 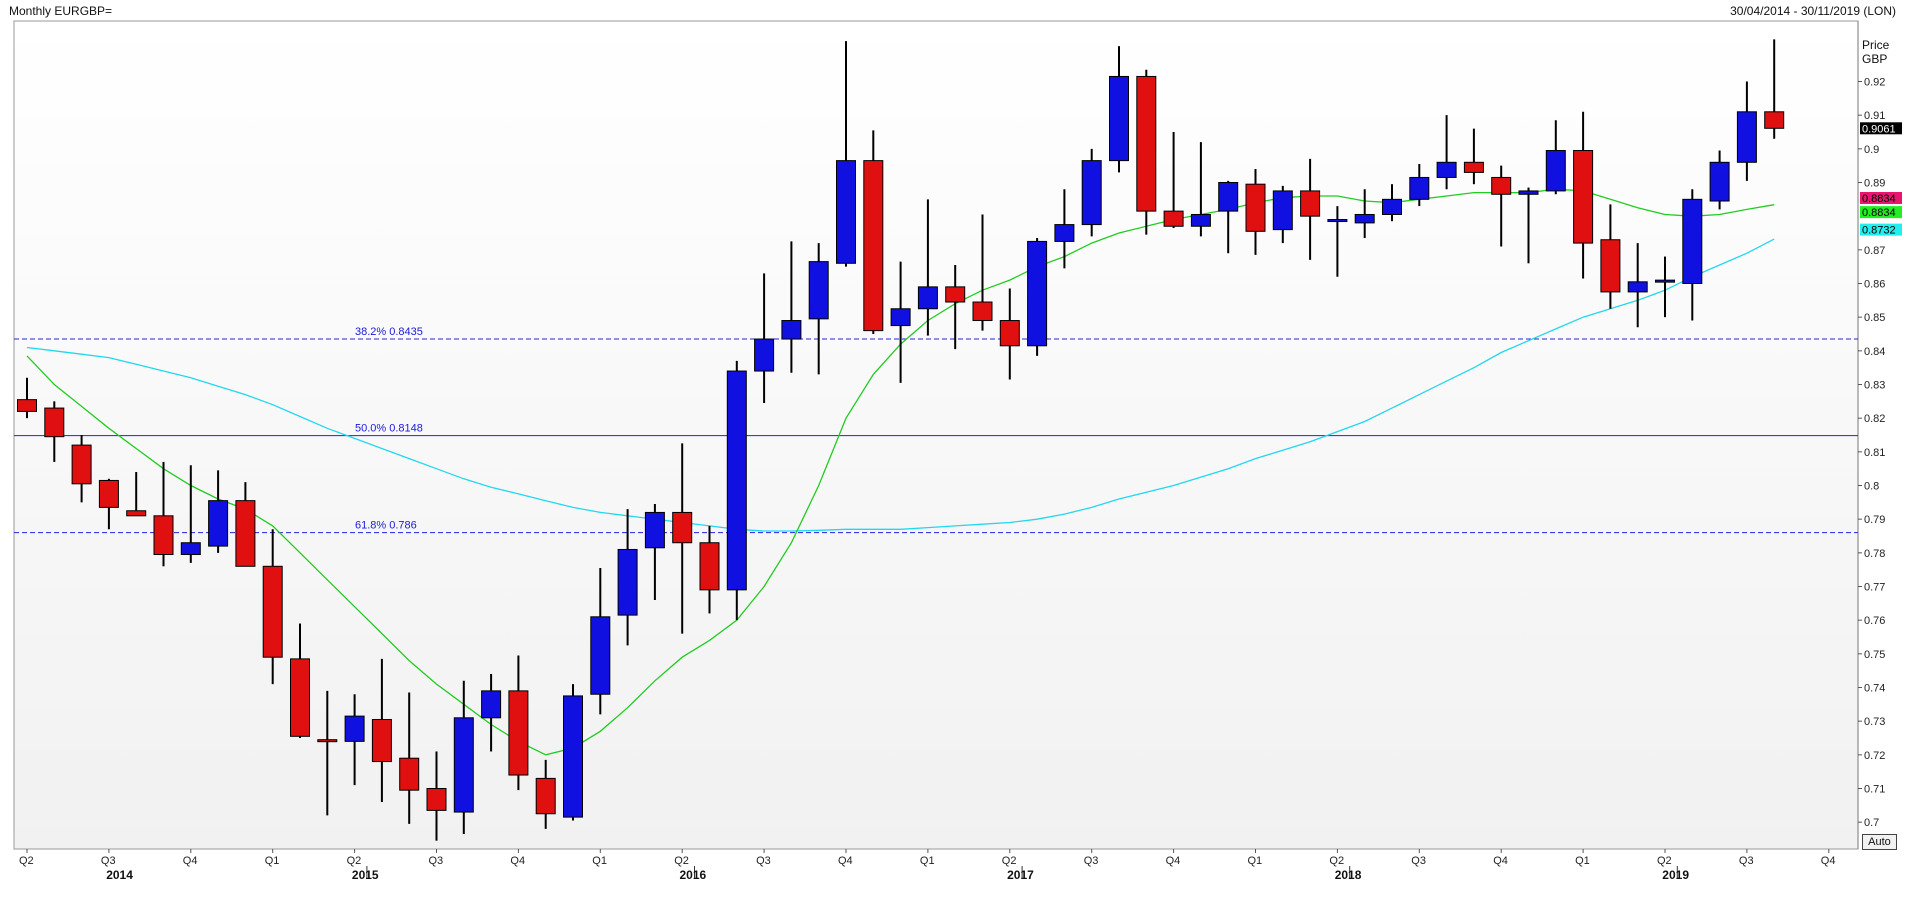 I want to click on y-tick-label: 0.9, so click(x=1871, y=150).